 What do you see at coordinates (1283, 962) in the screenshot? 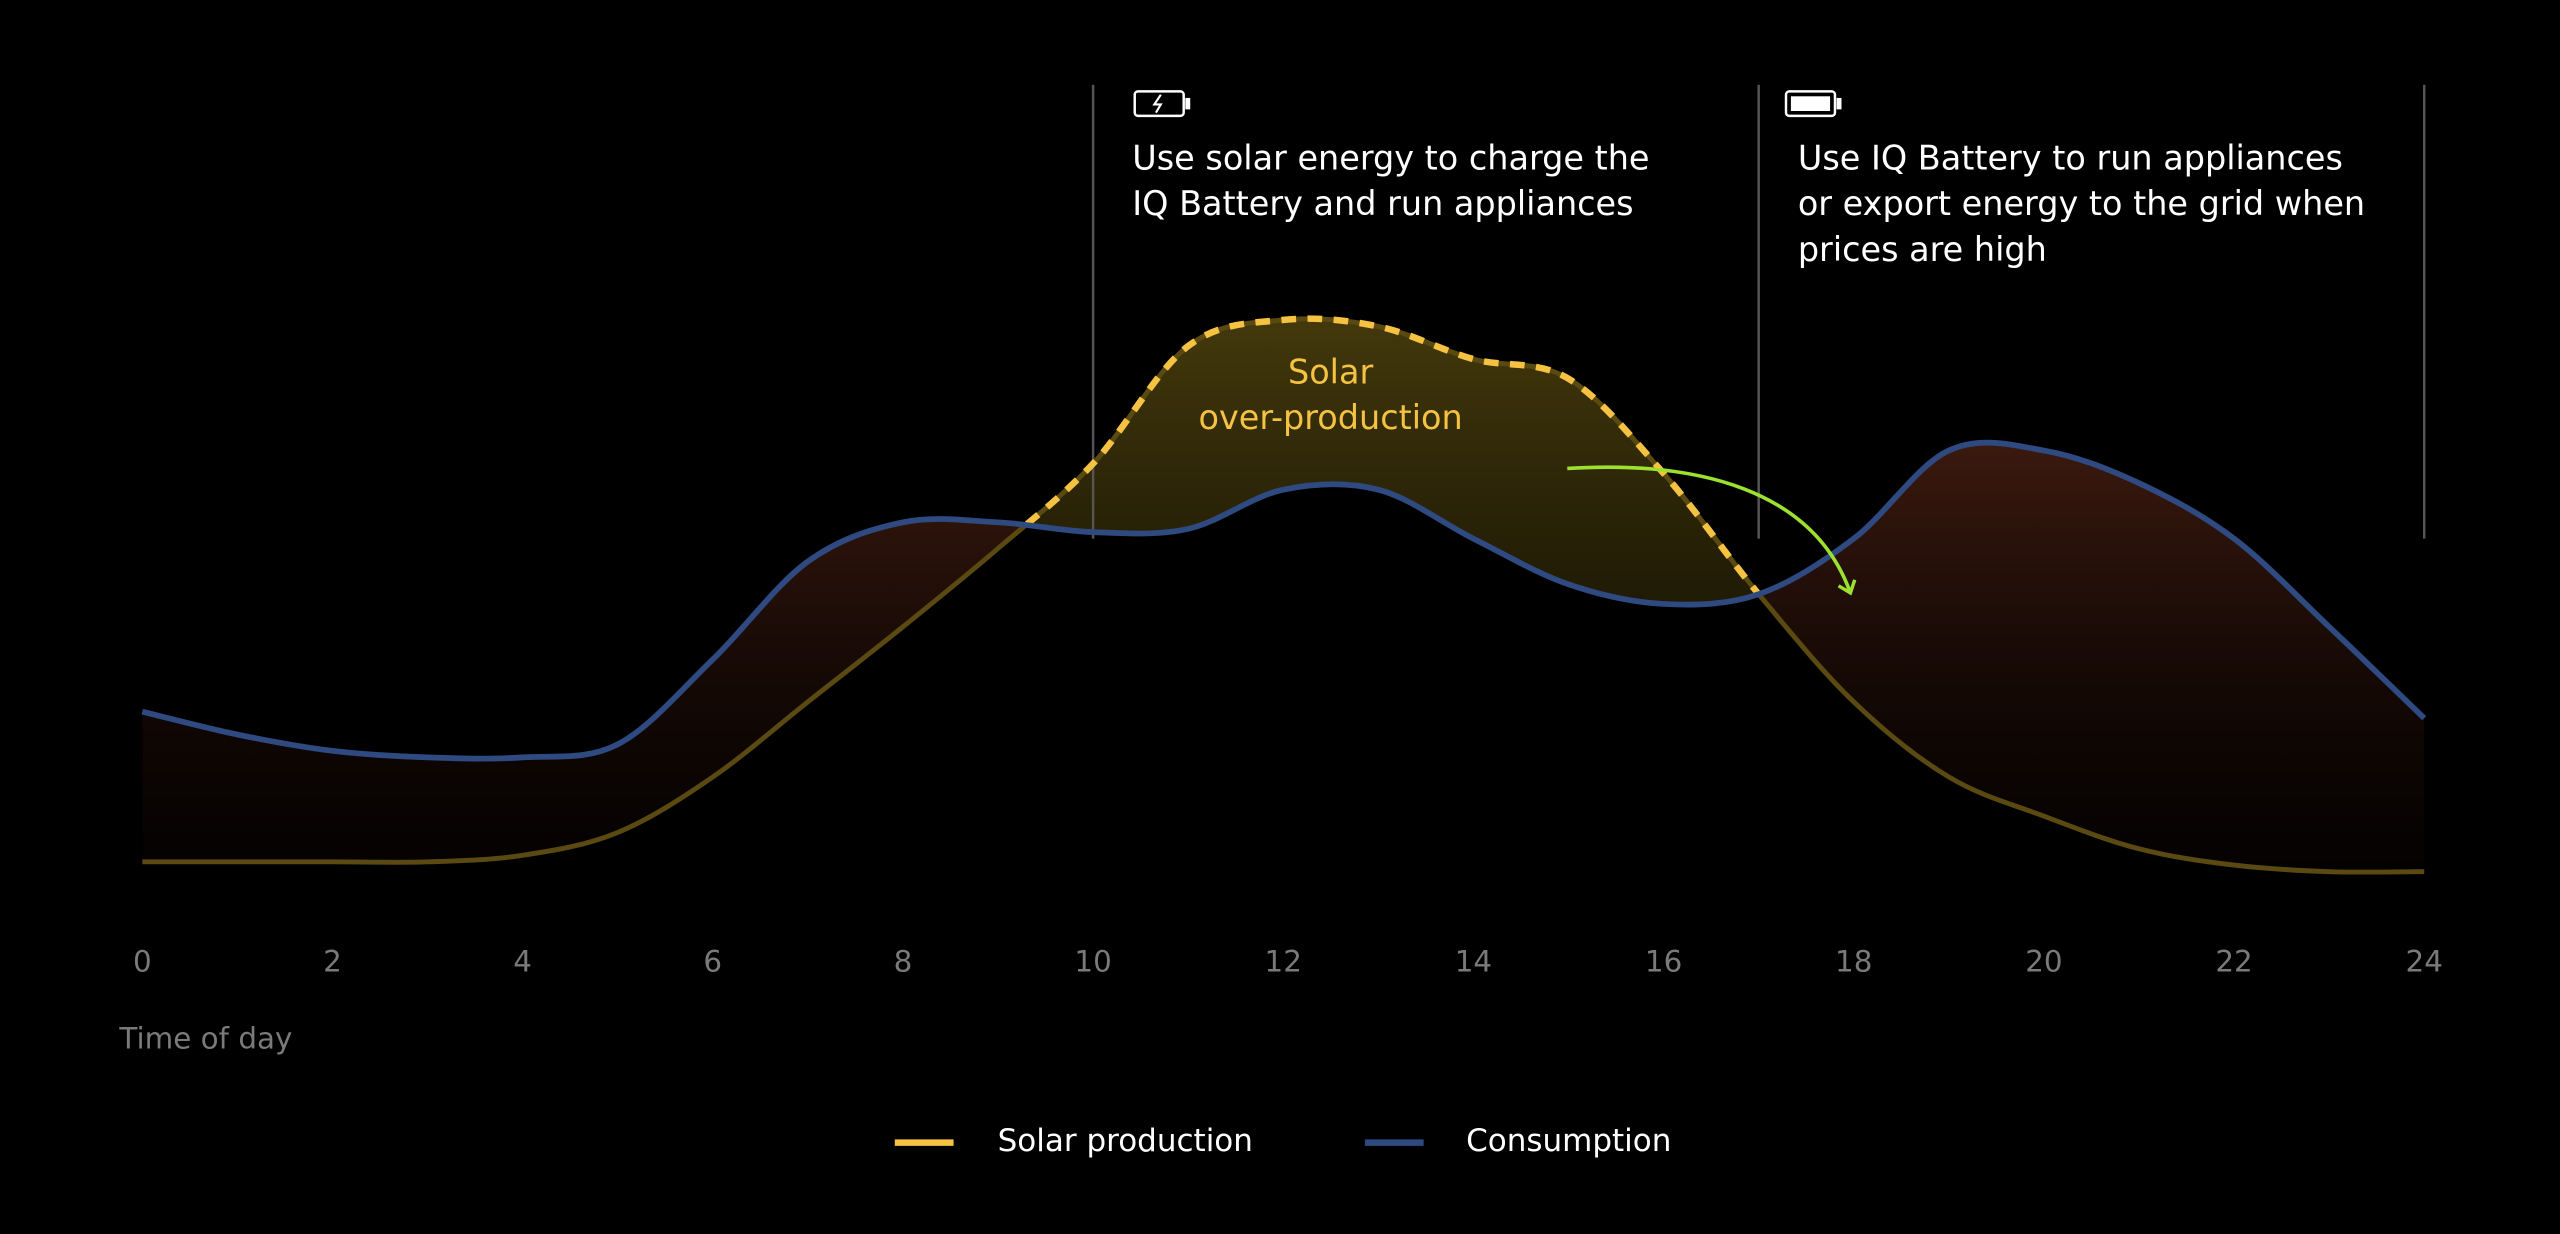
I see `x-tick-label: 12` at bounding box center [1283, 962].